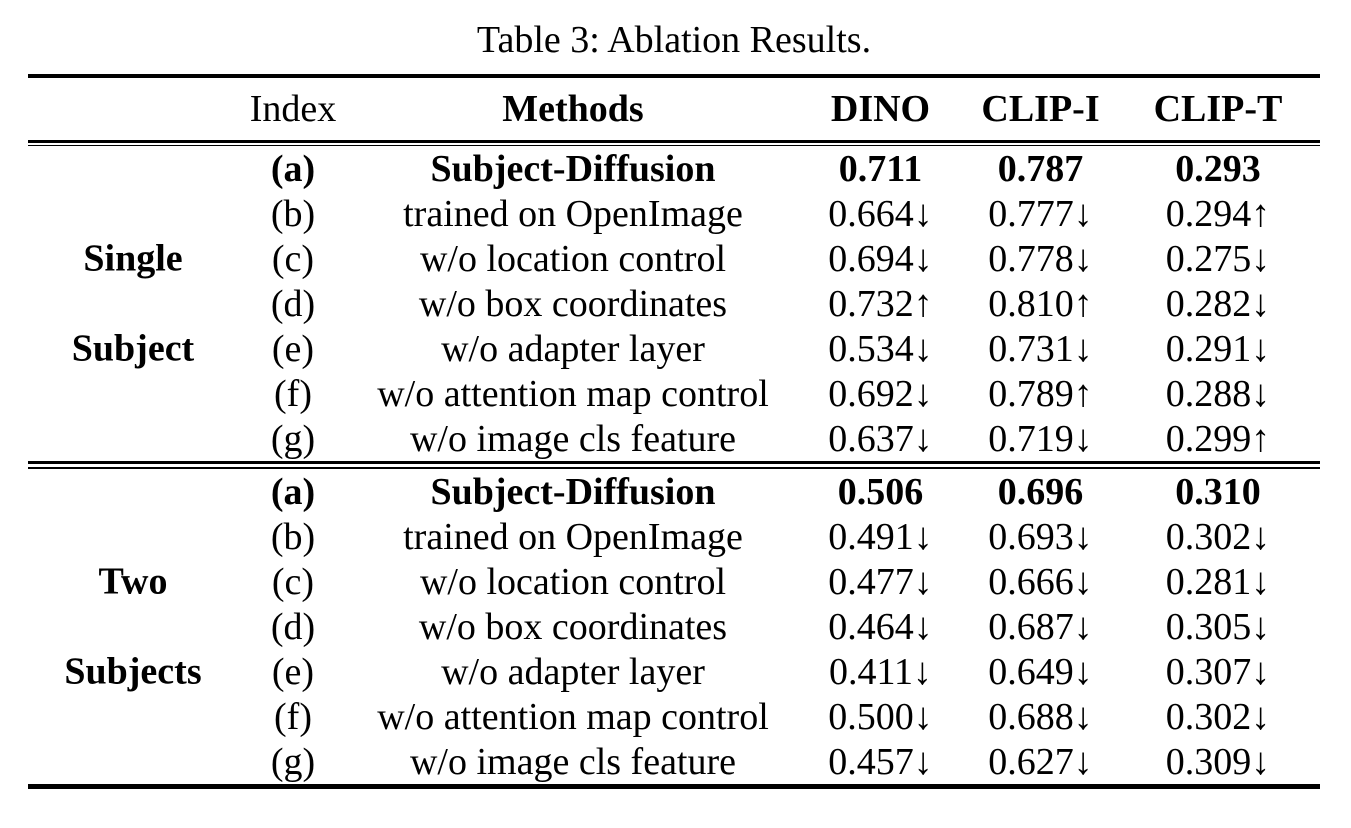 This screenshot has height=828, width=1351. Describe the element at coordinates (1218, 581) in the screenshot. I see `cell-clip-t: 0.281↓` at that location.